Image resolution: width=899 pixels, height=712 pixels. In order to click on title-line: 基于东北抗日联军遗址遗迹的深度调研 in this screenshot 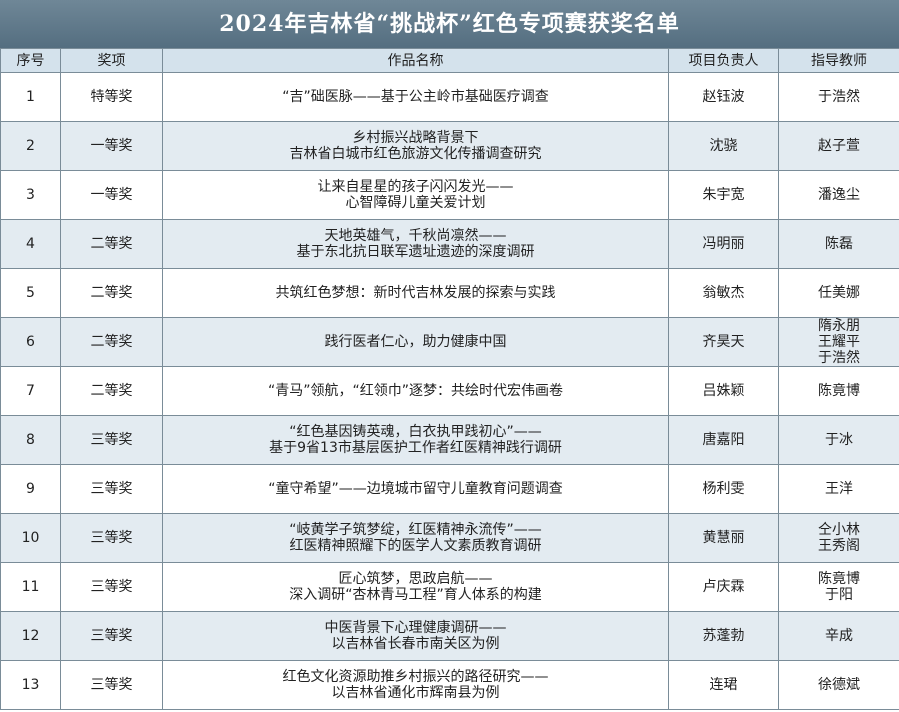, I will do `click(415, 252)`.